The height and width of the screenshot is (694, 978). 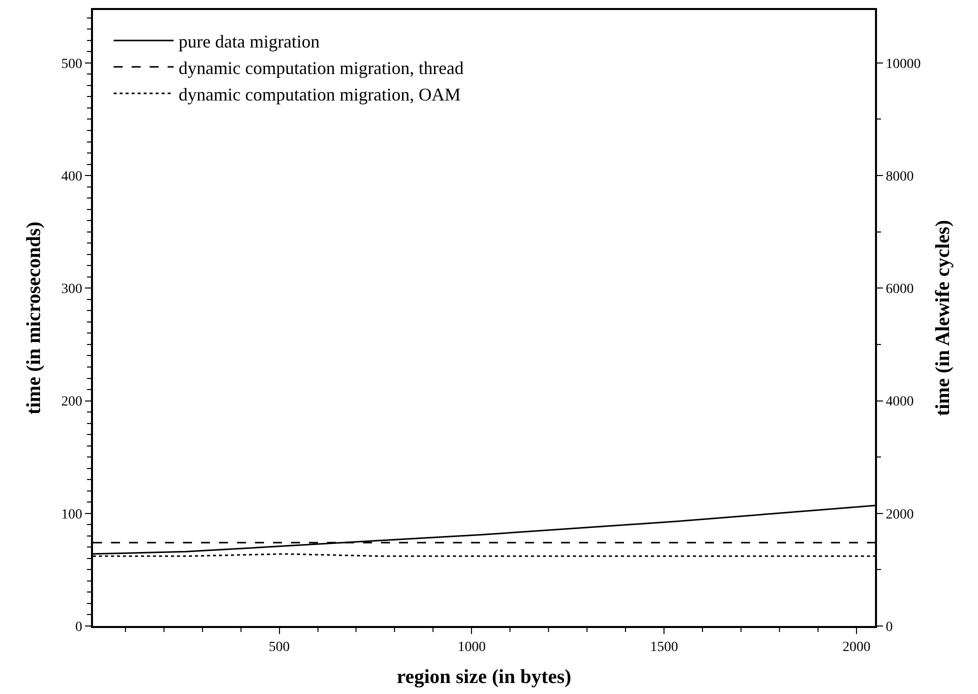 I want to click on legend-label: dynamic computation migration, thread, so click(x=321, y=68).